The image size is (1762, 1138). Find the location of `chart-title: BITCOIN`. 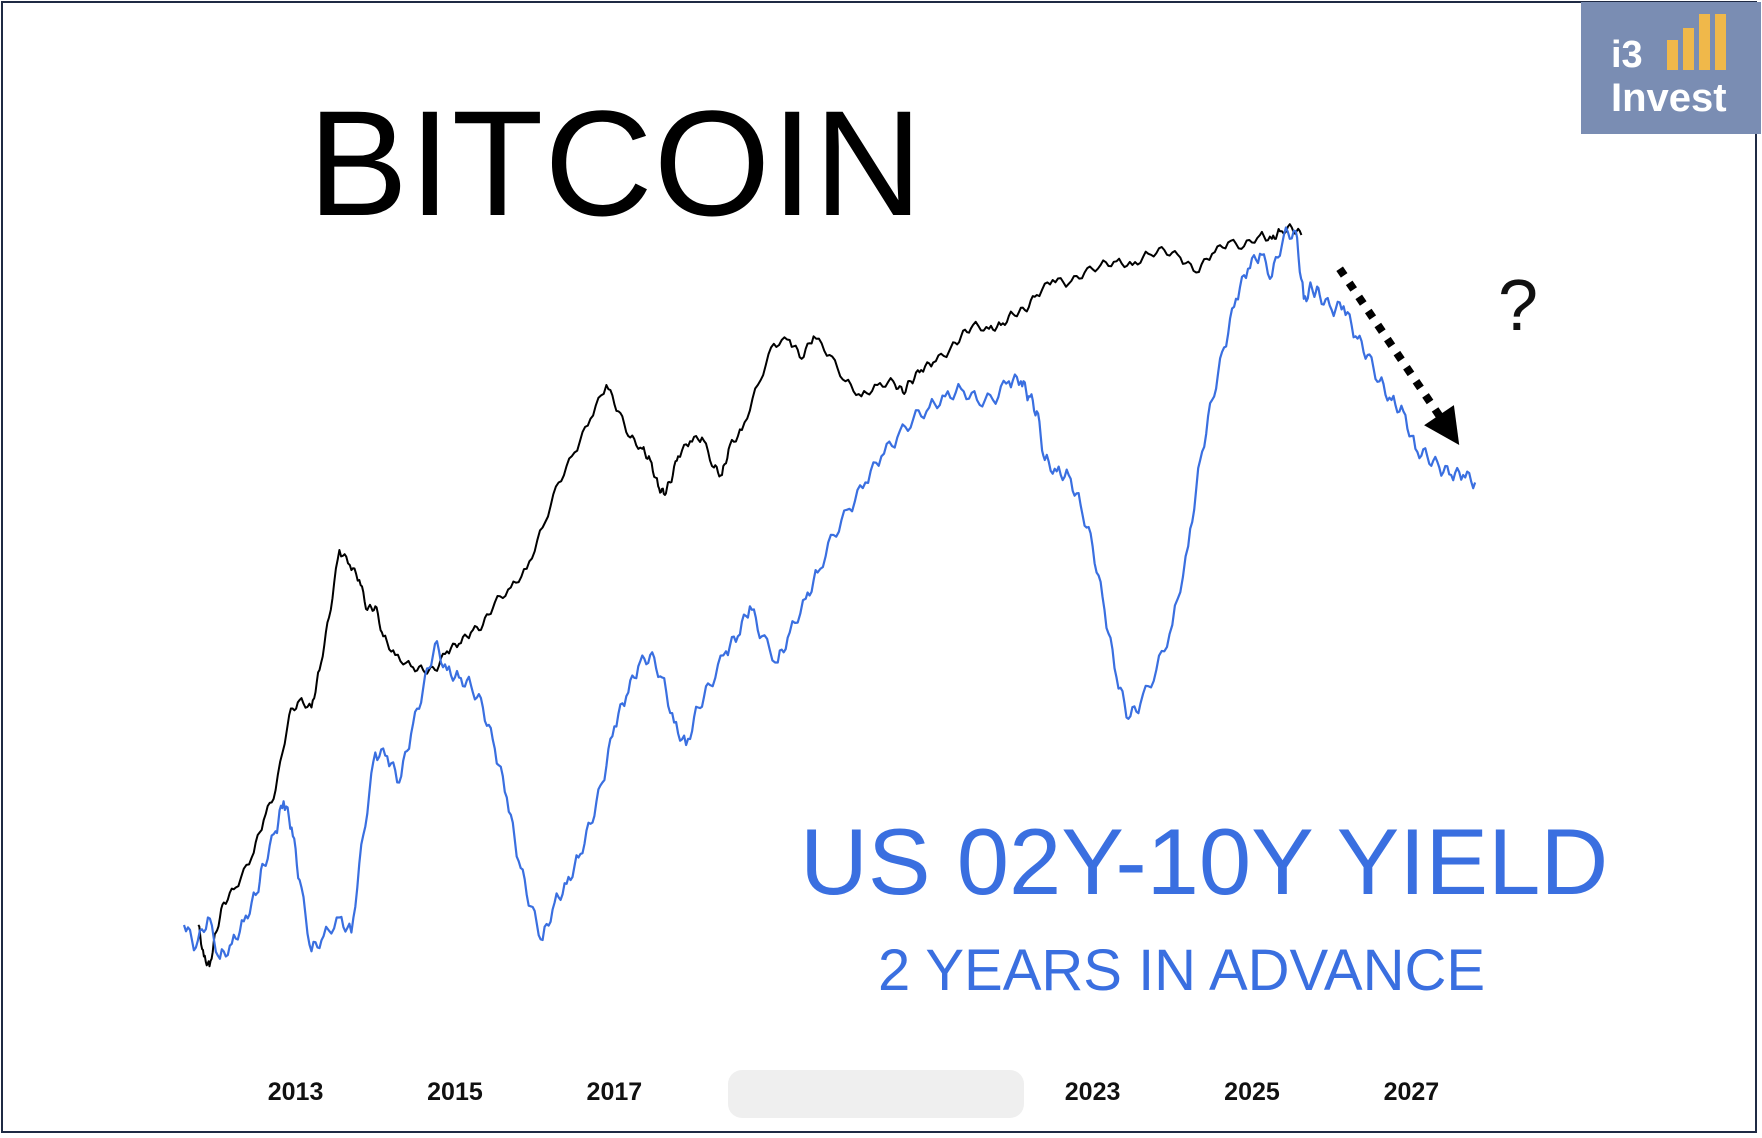

chart-title: BITCOIN is located at coordinates (616, 163).